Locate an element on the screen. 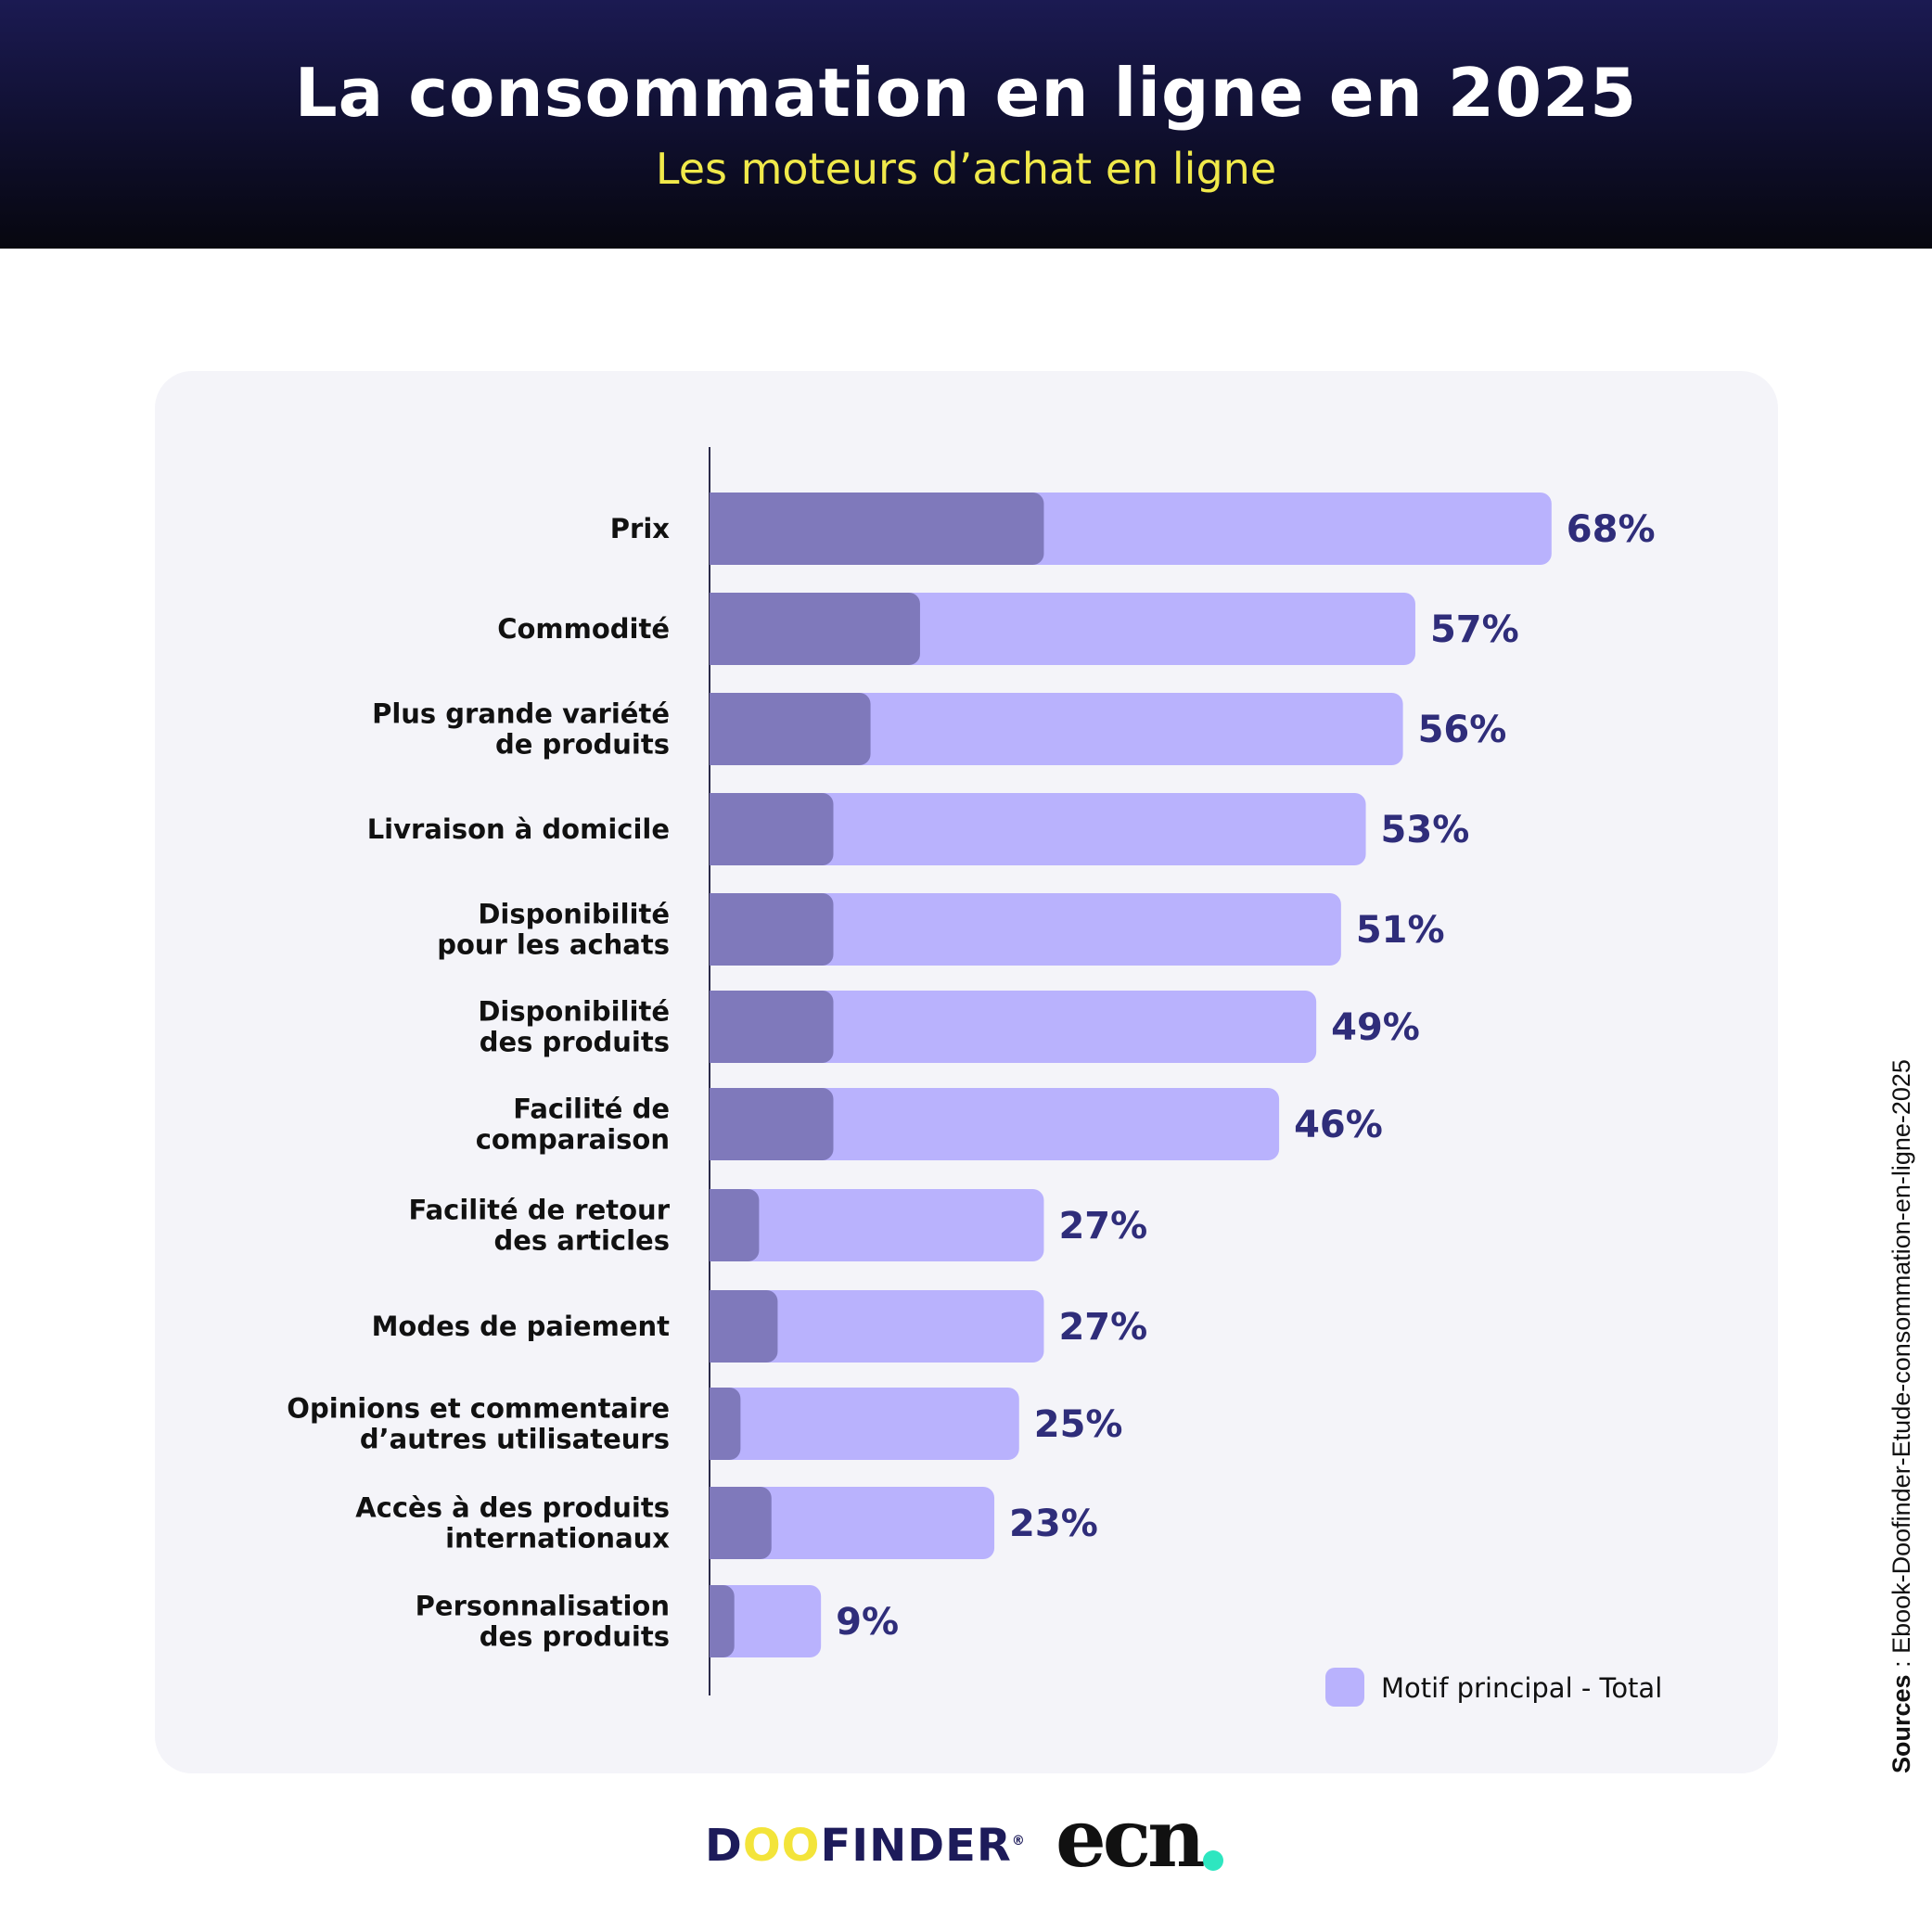 The image size is (1932, 1932). category-label: Disponibilité pour les achats is located at coordinates (553, 930).